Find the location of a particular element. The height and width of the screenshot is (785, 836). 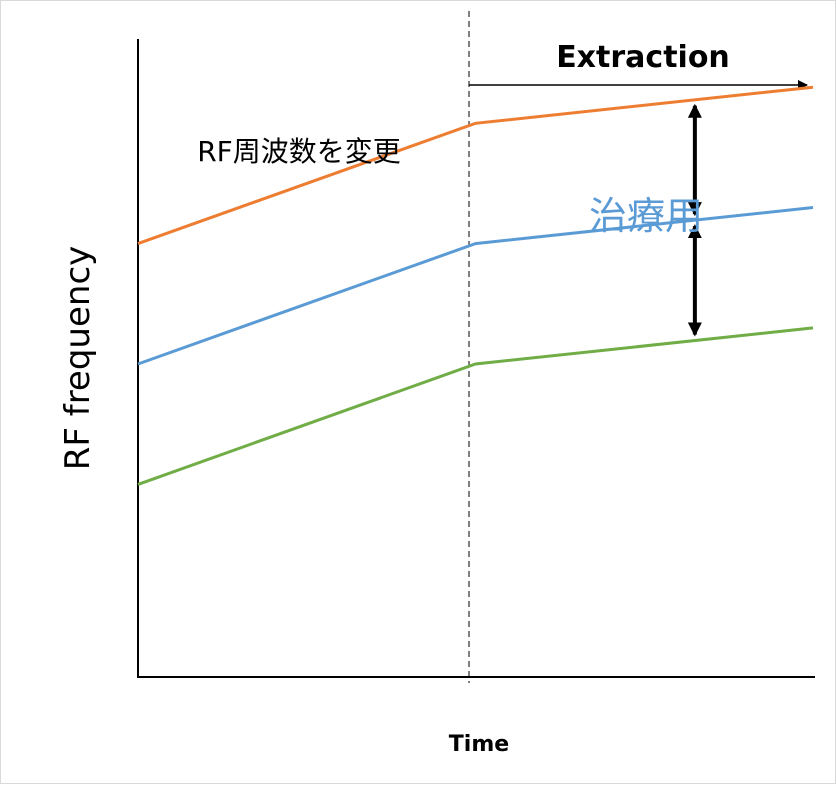

y-axis-title: RF frequency is located at coordinates (78, 358).